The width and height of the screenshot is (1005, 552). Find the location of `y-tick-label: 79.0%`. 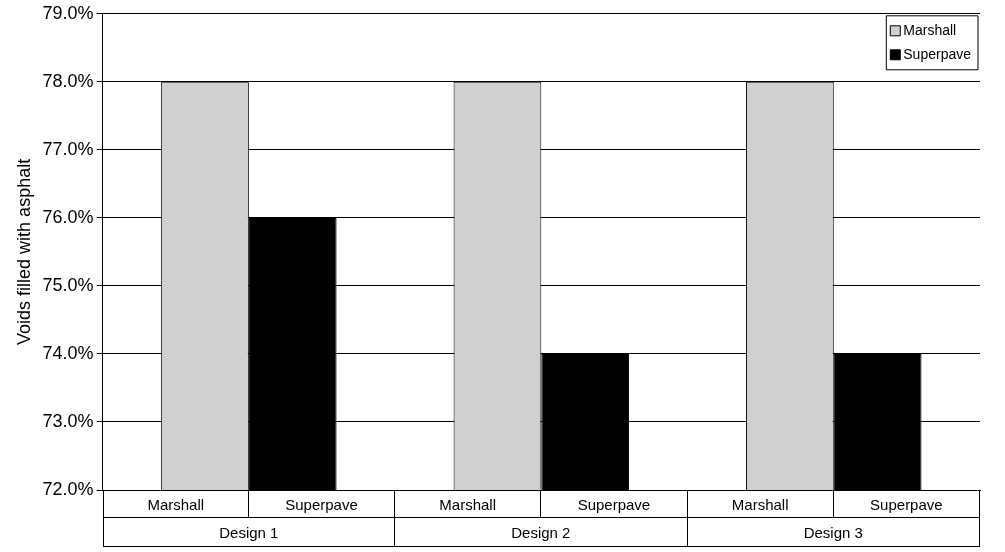

y-tick-label: 79.0% is located at coordinates (68, 12).